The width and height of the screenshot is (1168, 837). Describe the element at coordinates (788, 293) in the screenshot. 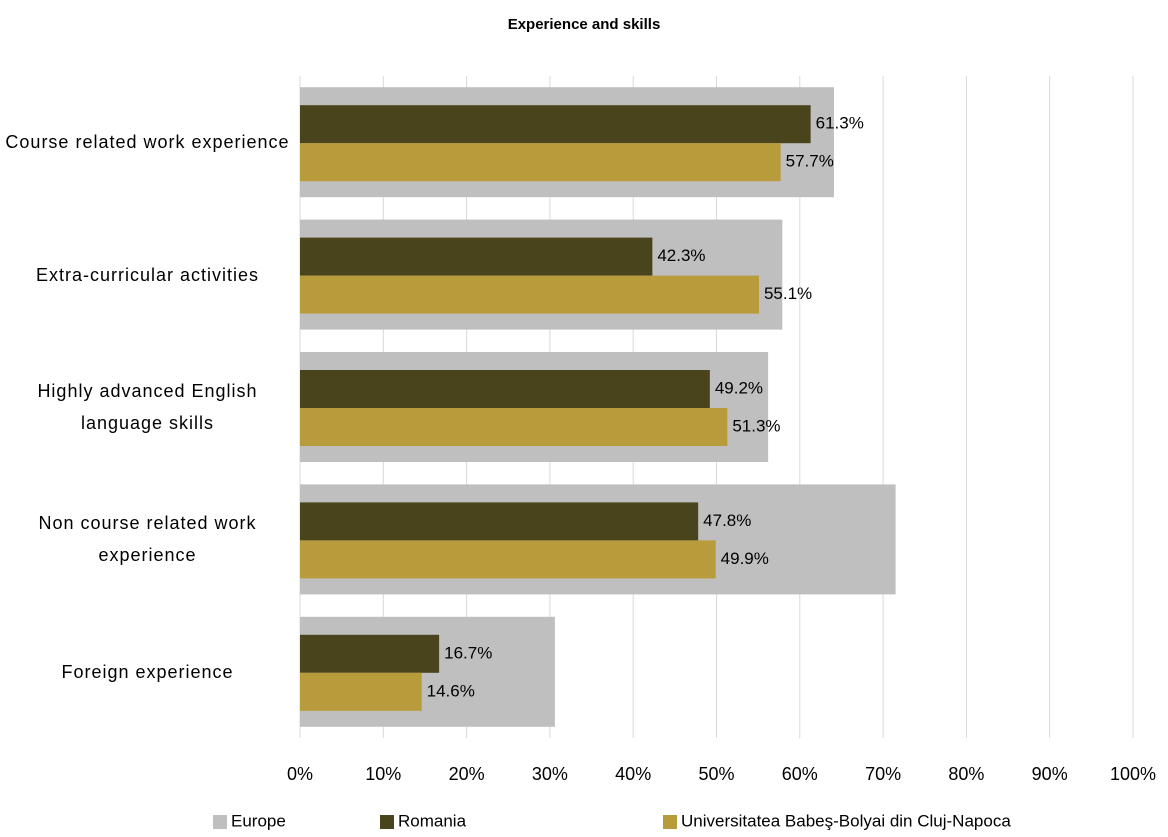

I see `value-label: 55.1%` at that location.